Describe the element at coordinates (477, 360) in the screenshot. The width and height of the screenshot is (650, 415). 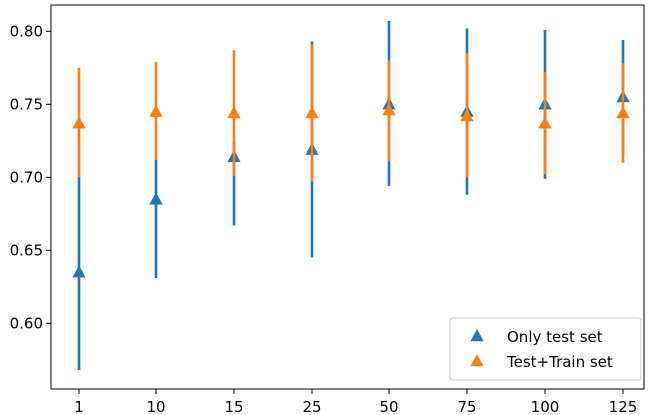
I see `legend-marker-test-train-set` at that location.